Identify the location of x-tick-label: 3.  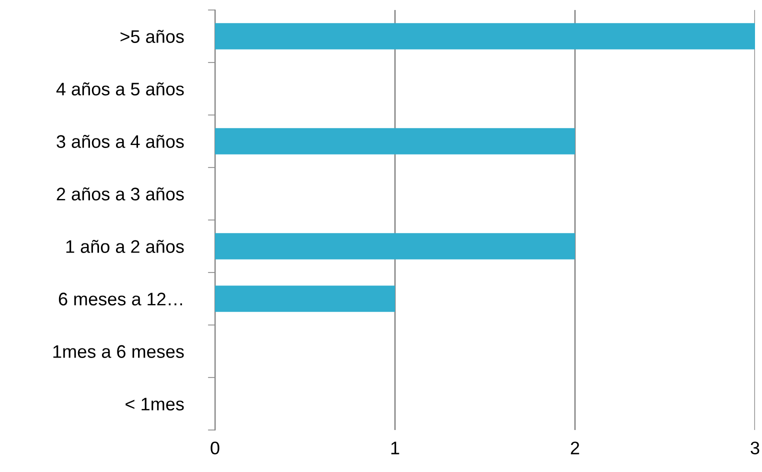
(755, 448).